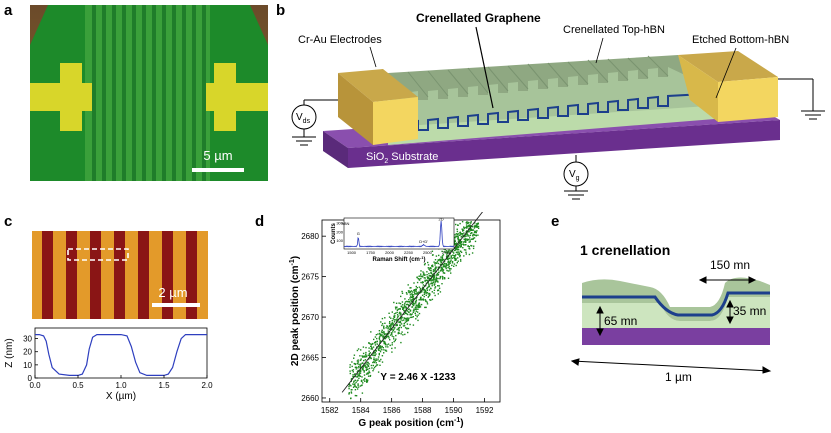 Image resolution: width=831 pixels, height=433 pixels. I want to click on raman-ytick-label: 2665, so click(310, 358).